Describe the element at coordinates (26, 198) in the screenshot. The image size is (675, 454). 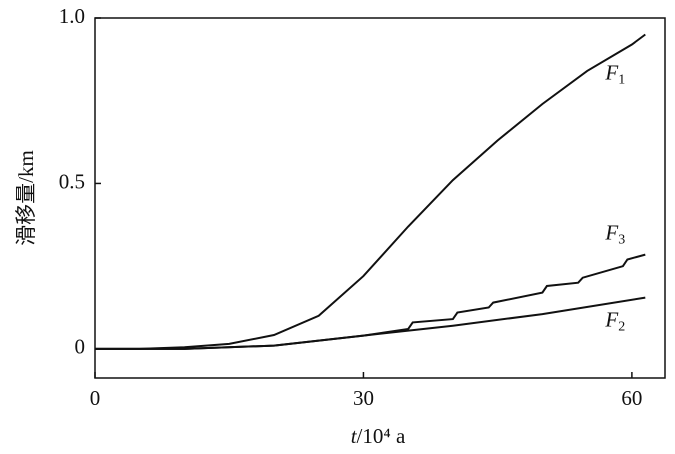
I see `y-axis-label: 滑移量/km` at that location.